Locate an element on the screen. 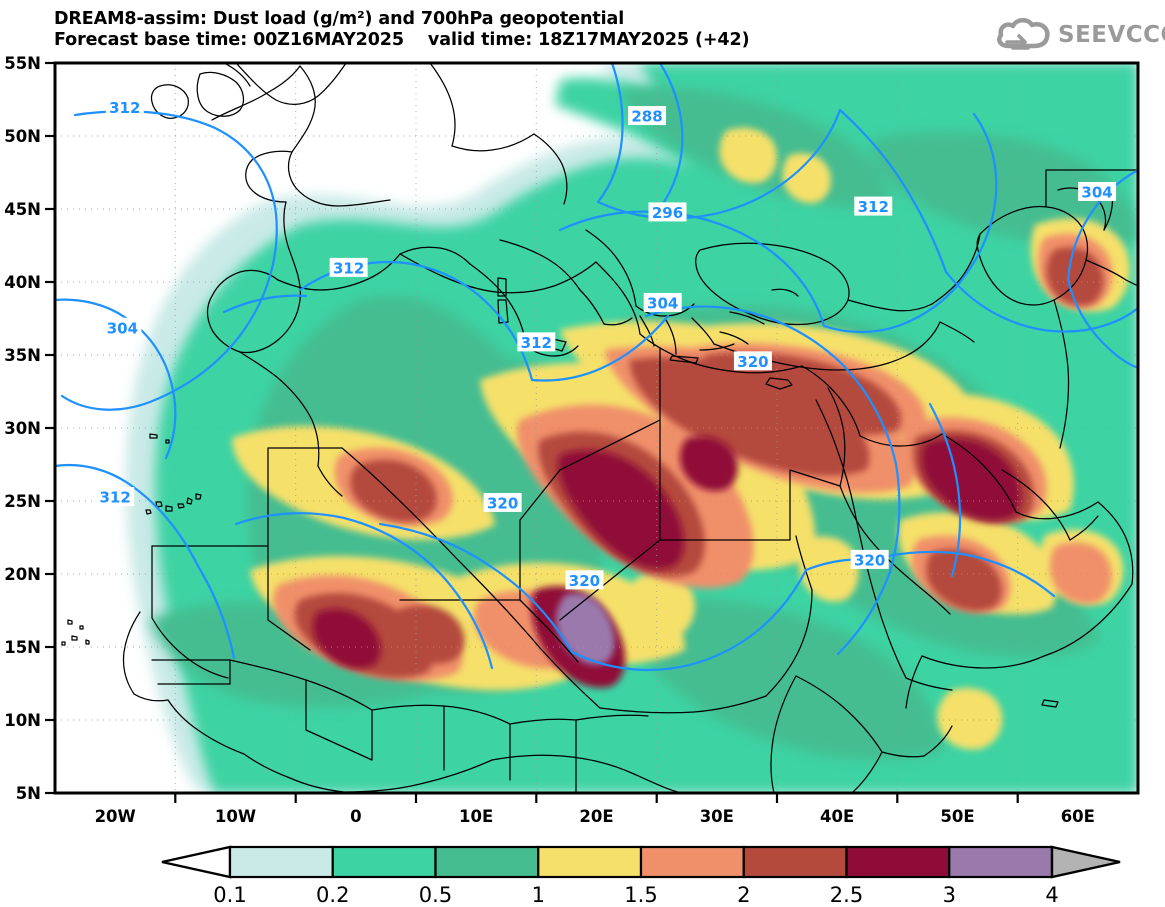 The image size is (1165, 907). seevccc-logo: SEEVCCC is located at coordinates (1080, 35).